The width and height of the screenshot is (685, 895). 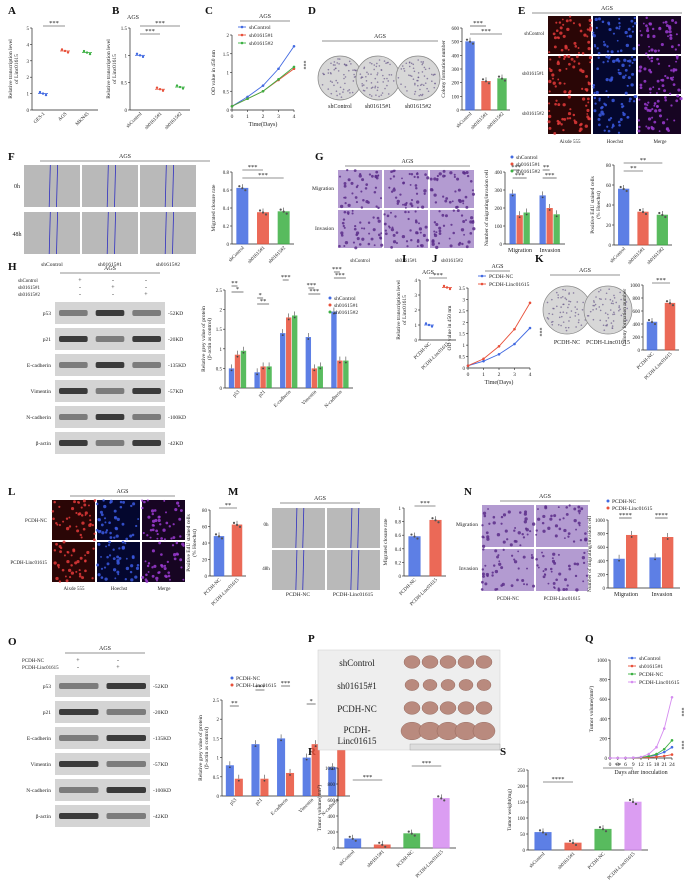 What do you see at coordinates (260, 687) in the screenshot?
I see `significance-label: ***` at bounding box center [260, 687].